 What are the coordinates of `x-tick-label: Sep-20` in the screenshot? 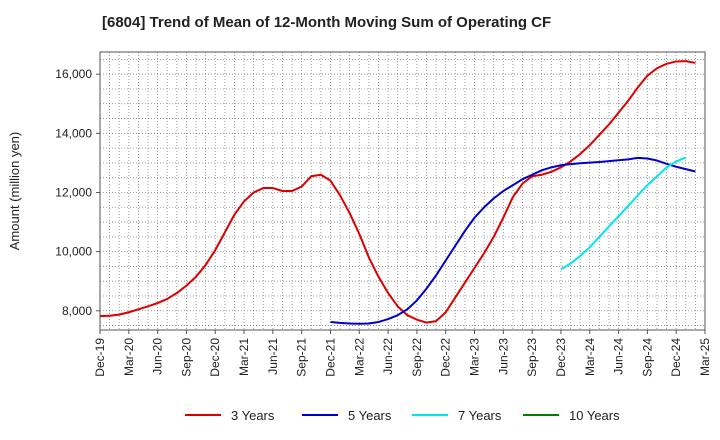 It's located at (186, 357).